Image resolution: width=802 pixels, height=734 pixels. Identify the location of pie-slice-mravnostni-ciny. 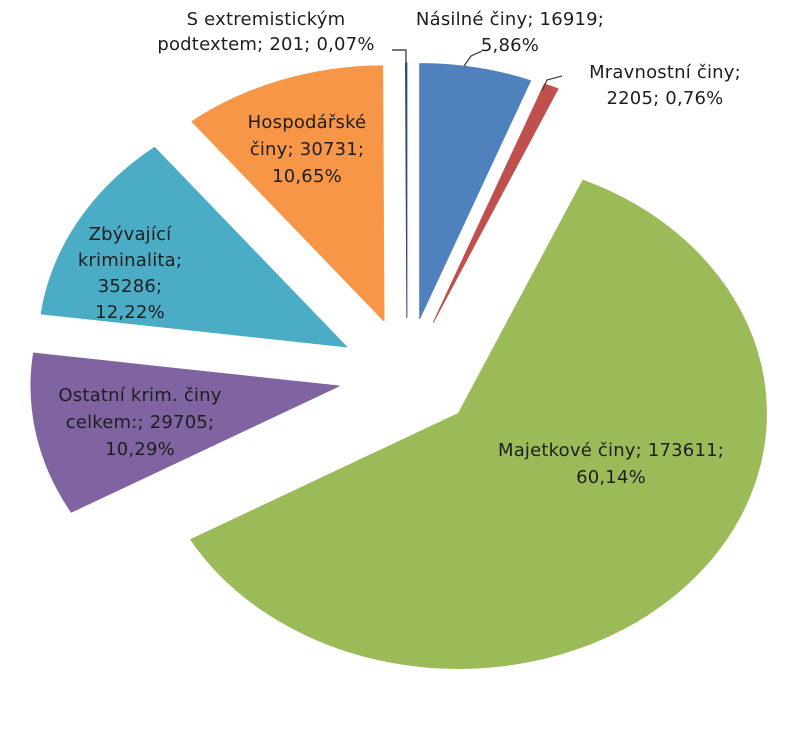
(495, 203).